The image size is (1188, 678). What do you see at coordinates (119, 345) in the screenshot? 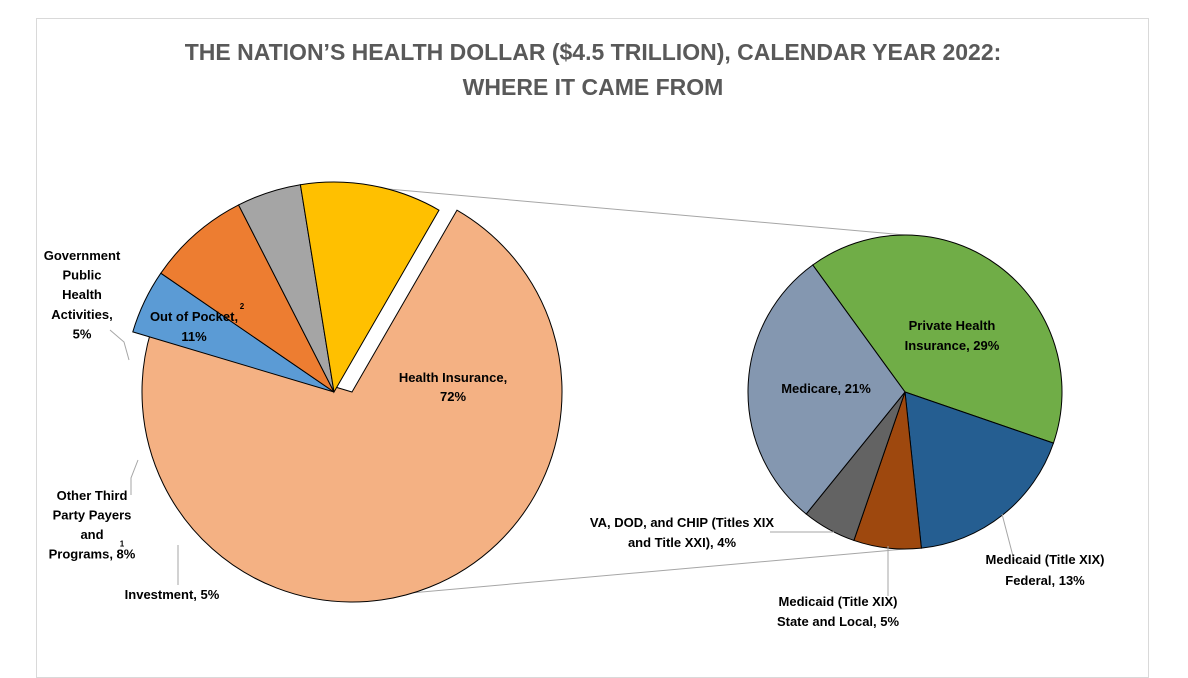
I see `leader-gov-public-health` at bounding box center [119, 345].